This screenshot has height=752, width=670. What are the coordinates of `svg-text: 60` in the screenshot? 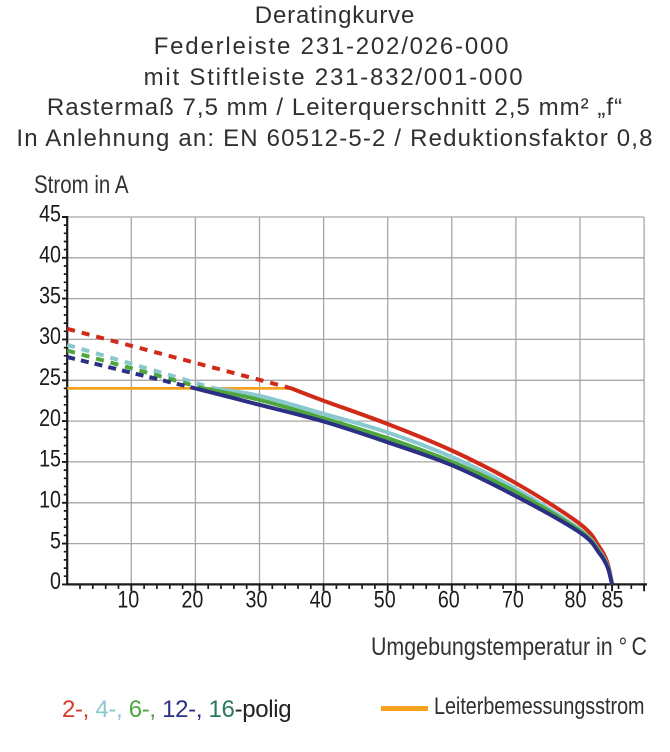 It's located at (449, 599).